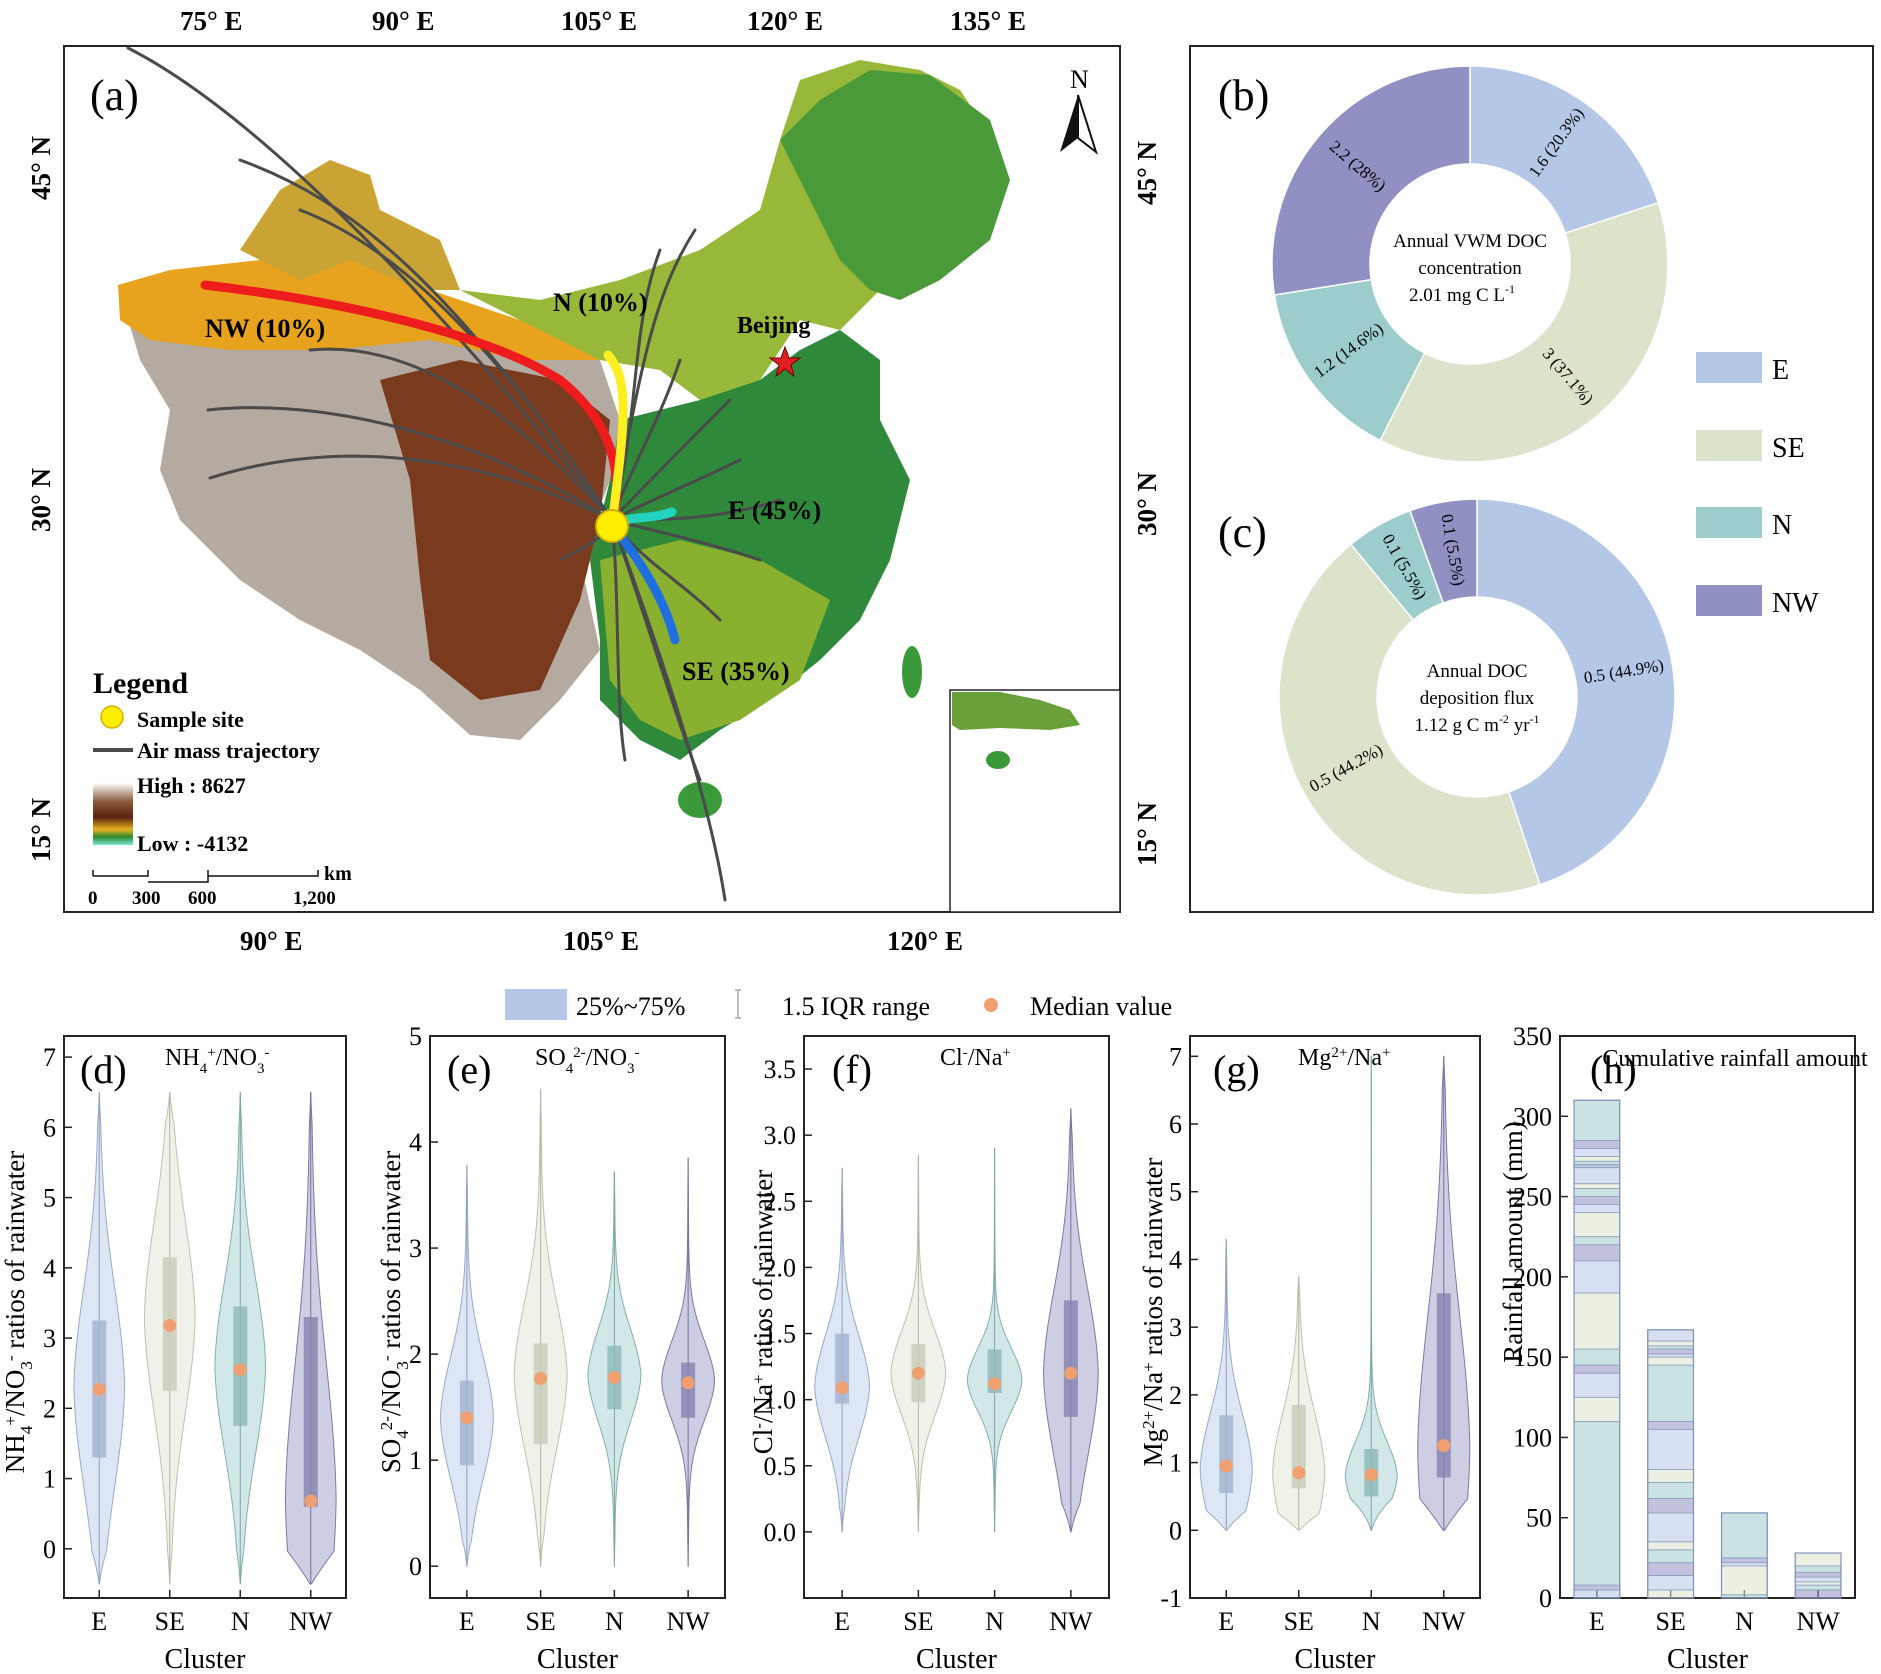 This screenshot has width=1881, height=1674. Describe the element at coordinates (1477, 671) in the screenshot. I see `donut-c-center-line1: Annual DOC` at that location.